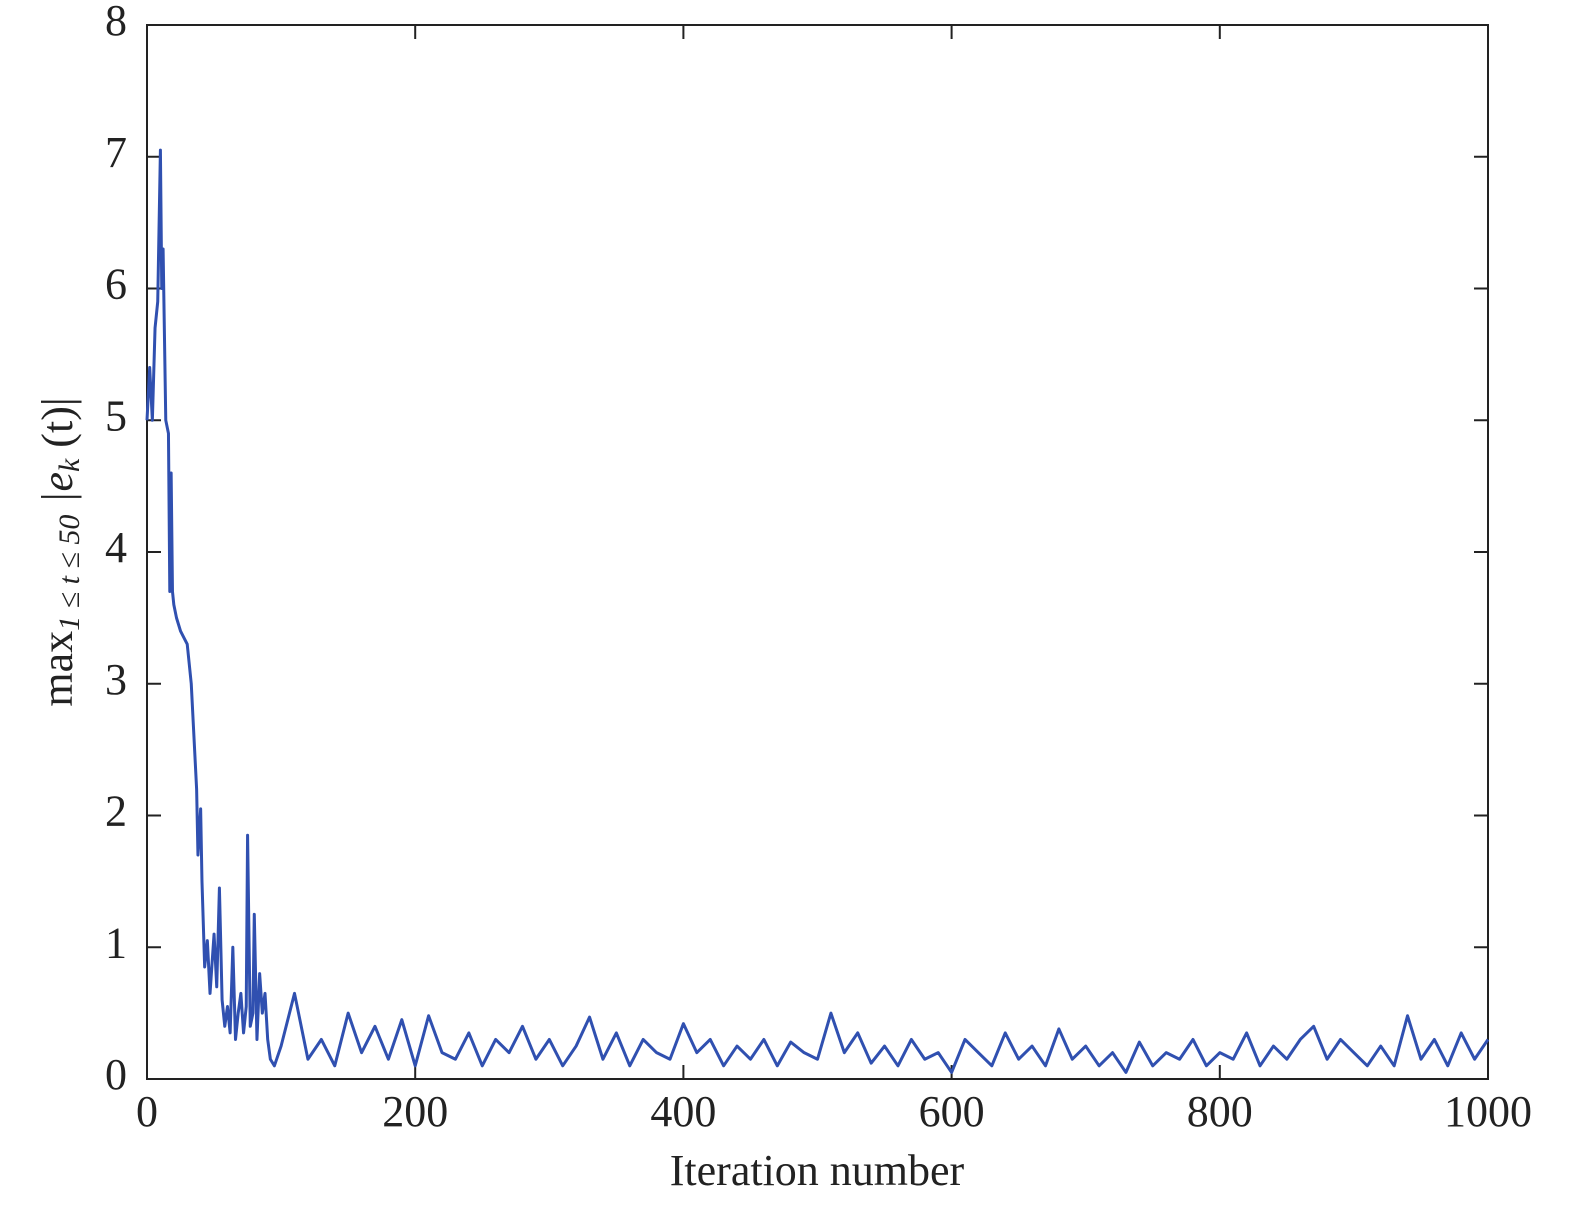 This screenshot has width=1575, height=1218. I want to click on x-tick-label: 800, so click(1220, 1111).